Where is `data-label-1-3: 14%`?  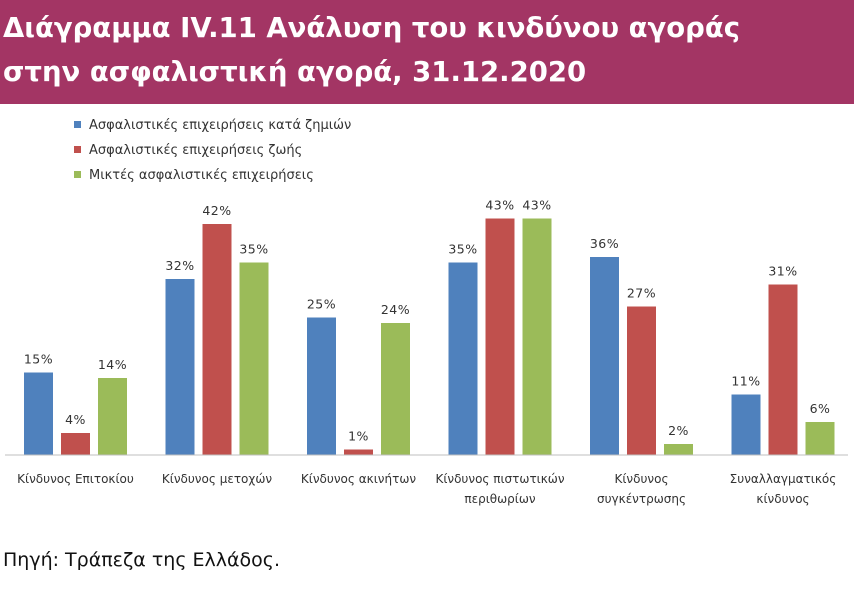
data-label-1-3: 14% is located at coordinates (112, 364).